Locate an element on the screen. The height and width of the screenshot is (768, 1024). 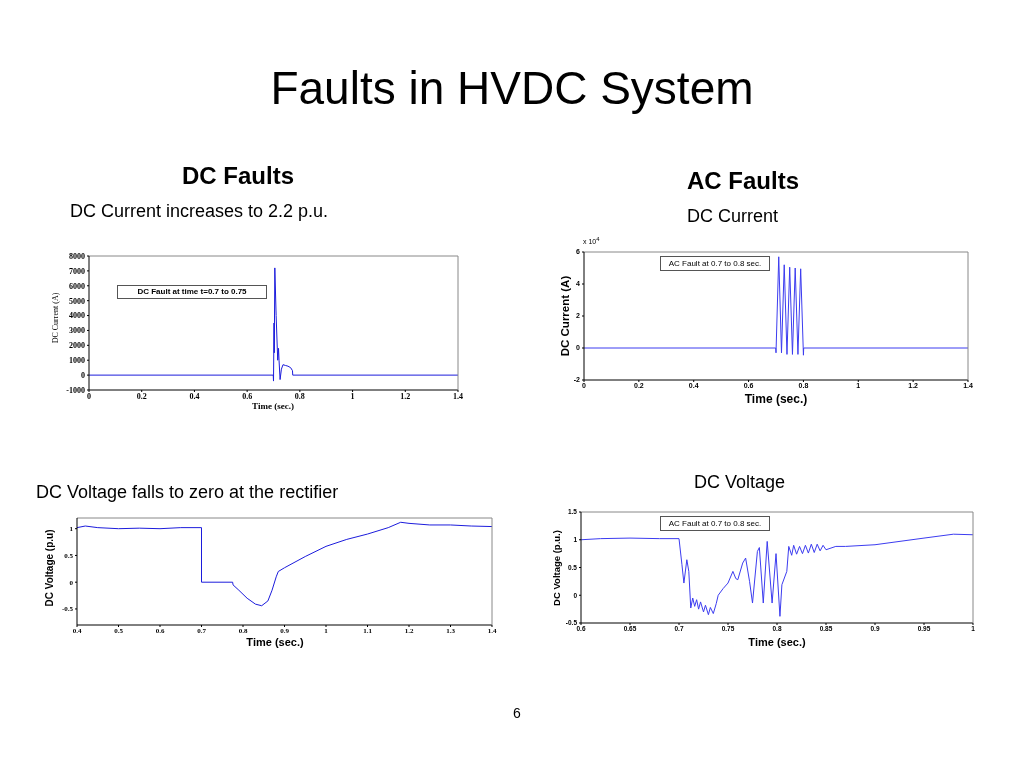
y-tick-label: 4000 is located at coordinates (77, 316).